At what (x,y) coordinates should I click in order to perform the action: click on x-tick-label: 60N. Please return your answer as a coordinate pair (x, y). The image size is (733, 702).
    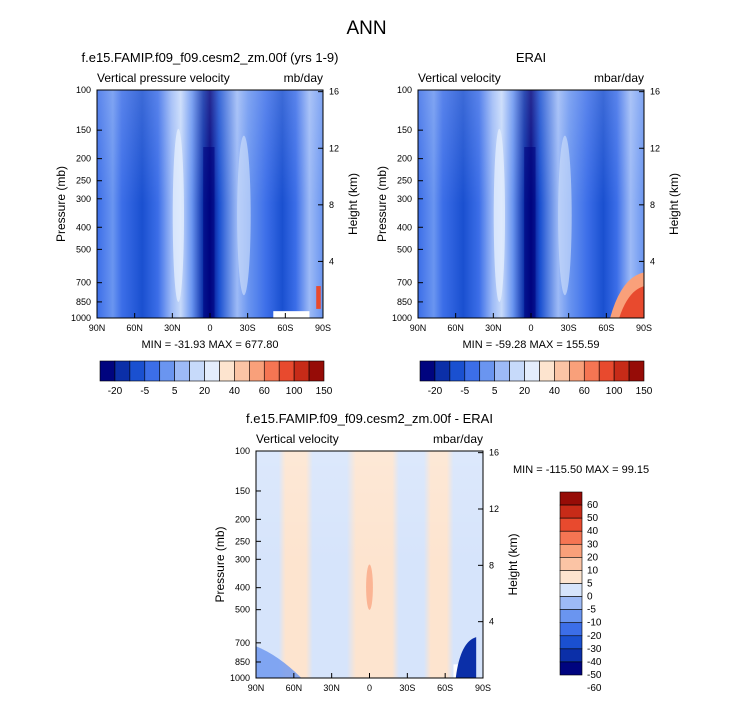
    Looking at the image, I should click on (455, 328).